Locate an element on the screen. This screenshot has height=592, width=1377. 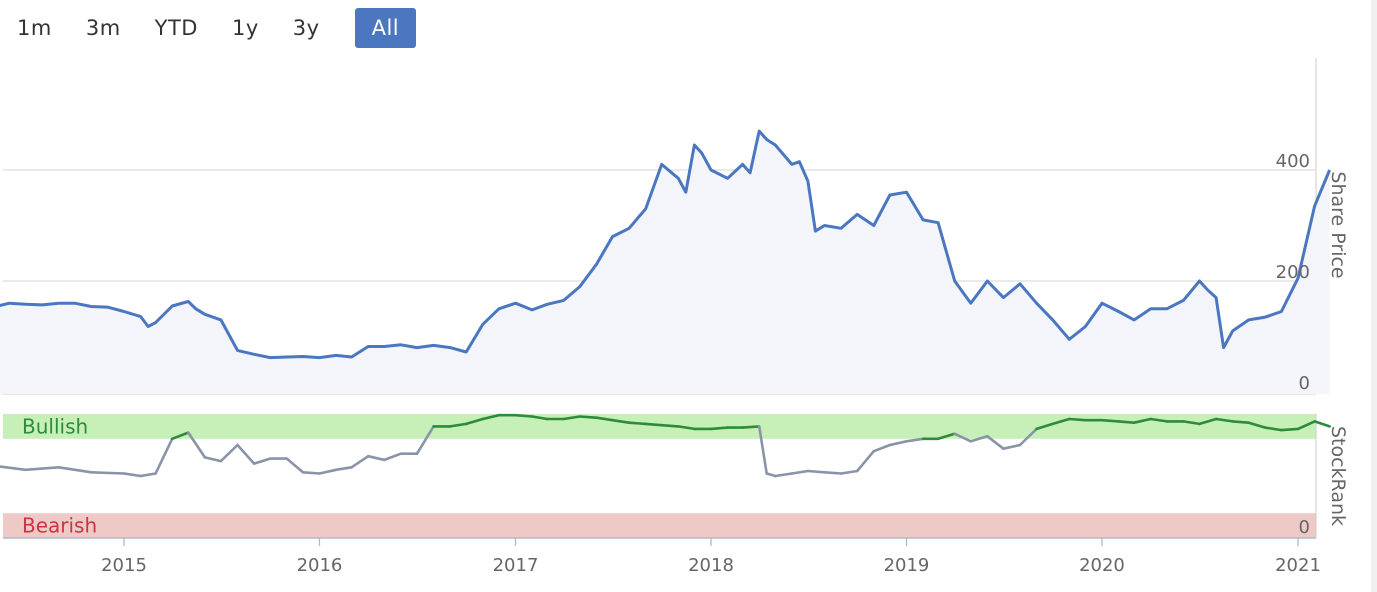
side-scrollbar is located at coordinates (1374, 296).